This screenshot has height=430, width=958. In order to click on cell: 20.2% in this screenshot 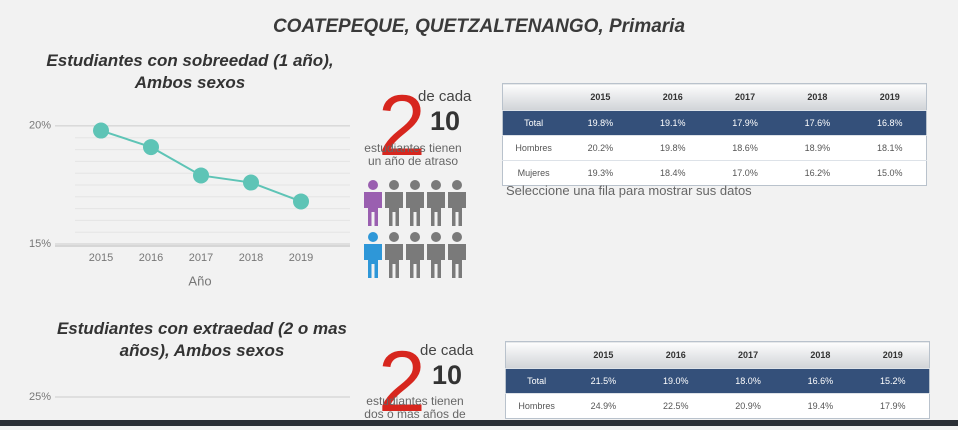, I will do `click(600, 148)`.